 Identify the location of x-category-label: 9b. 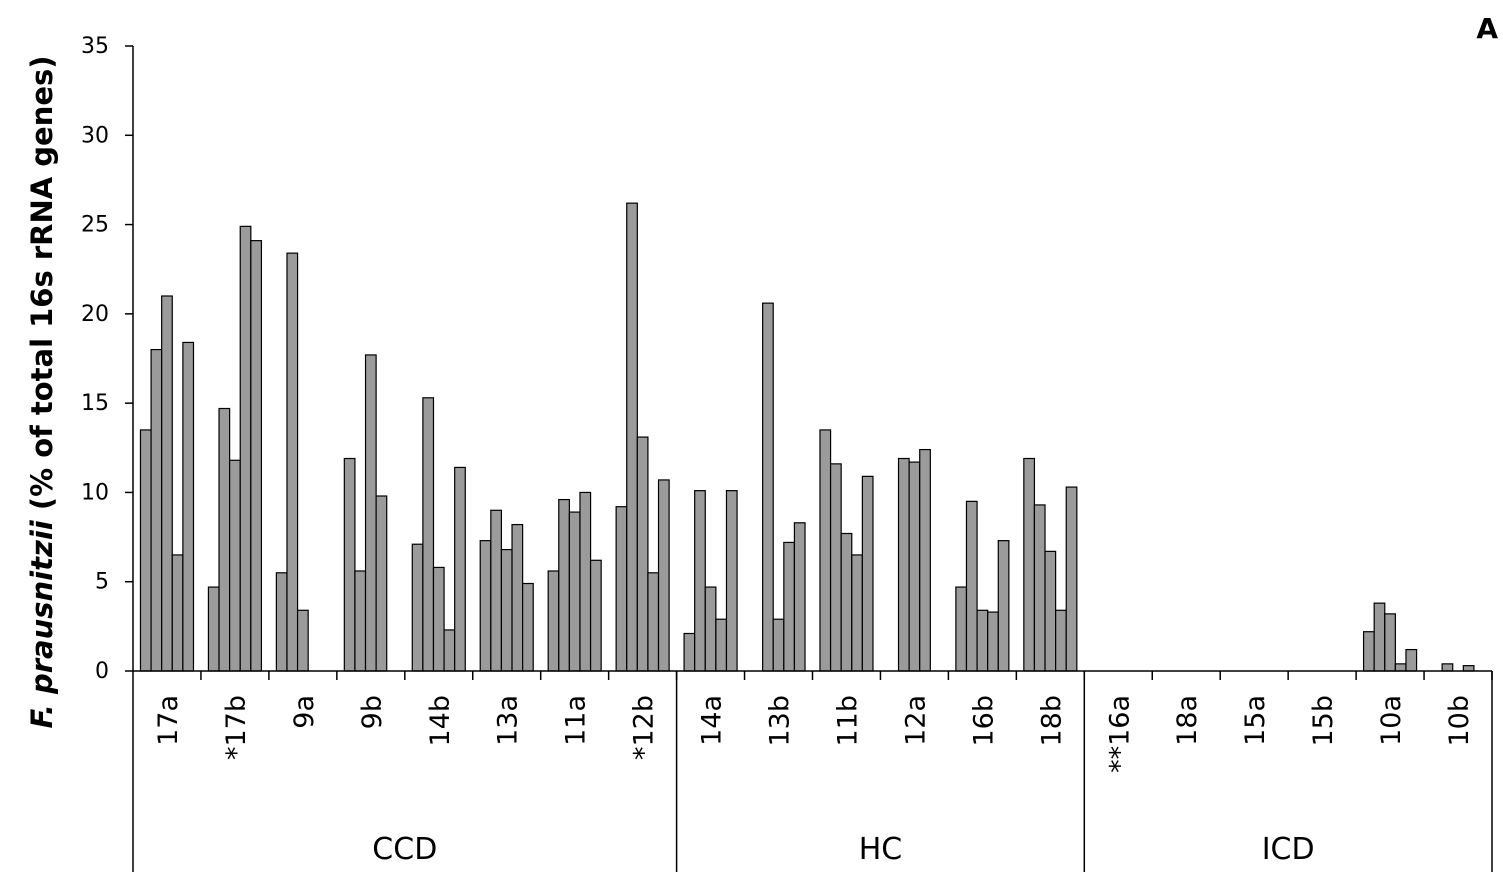
(372, 712).